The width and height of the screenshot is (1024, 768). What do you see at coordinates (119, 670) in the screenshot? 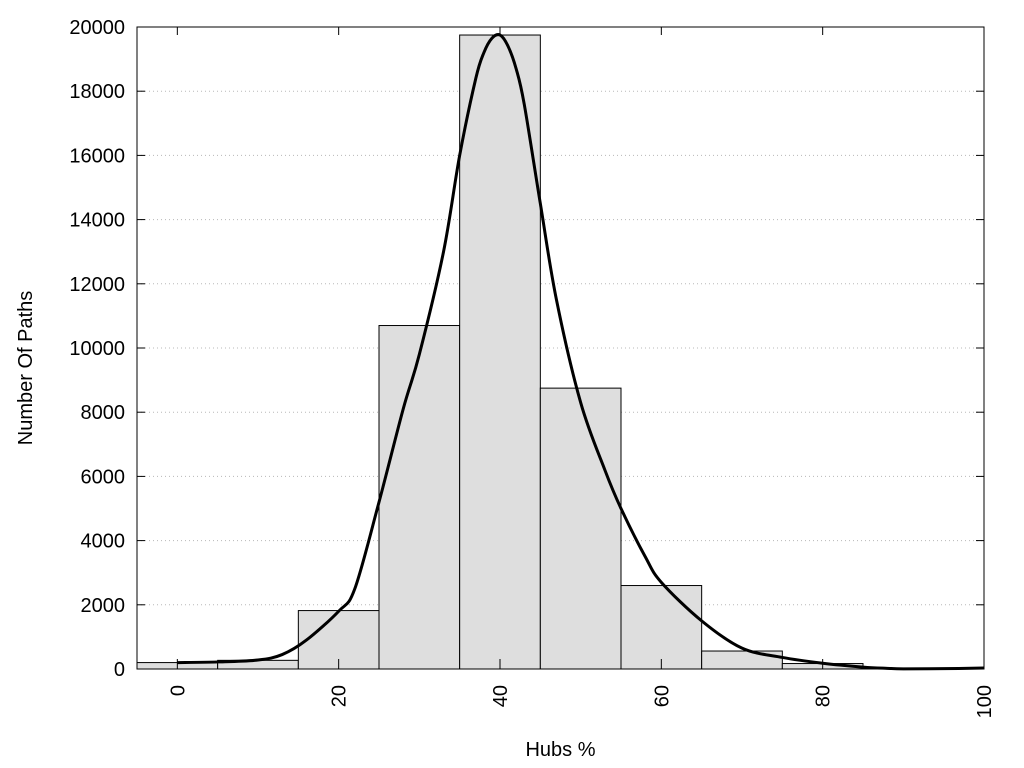
I see `y-tick-label: 0` at bounding box center [119, 670].